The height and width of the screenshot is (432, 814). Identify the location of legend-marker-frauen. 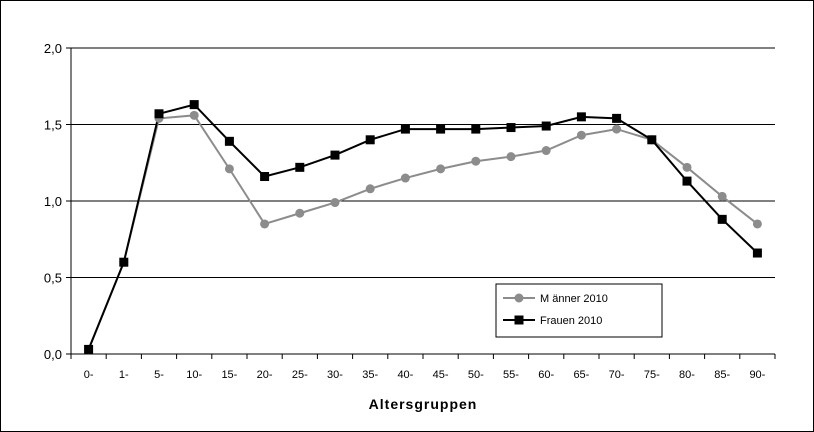
(519, 320).